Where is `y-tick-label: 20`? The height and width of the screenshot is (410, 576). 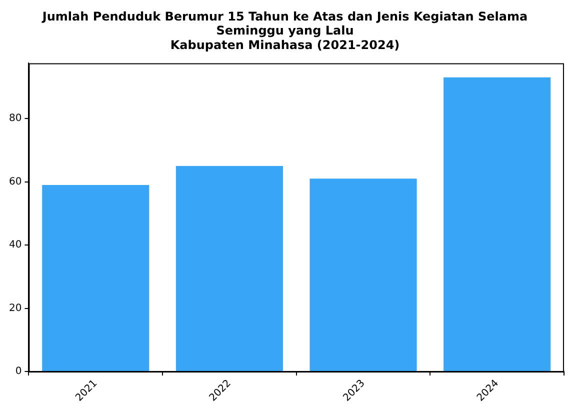 y-tick-label: 20 is located at coordinates (15, 308).